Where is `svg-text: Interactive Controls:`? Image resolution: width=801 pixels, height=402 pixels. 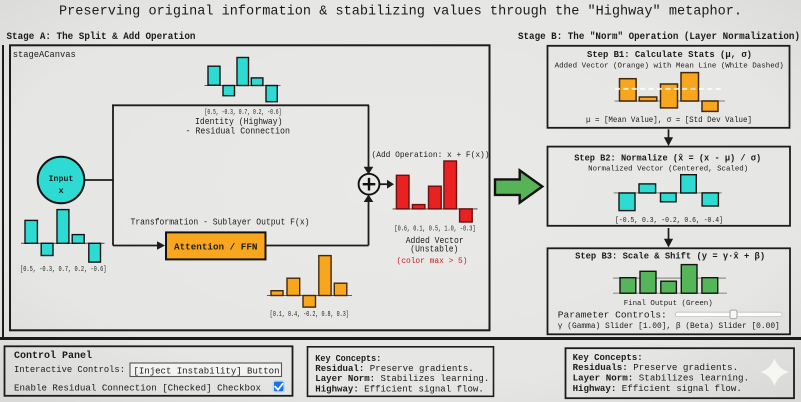 svg-text: Interactive Controls: is located at coordinates (69, 370).